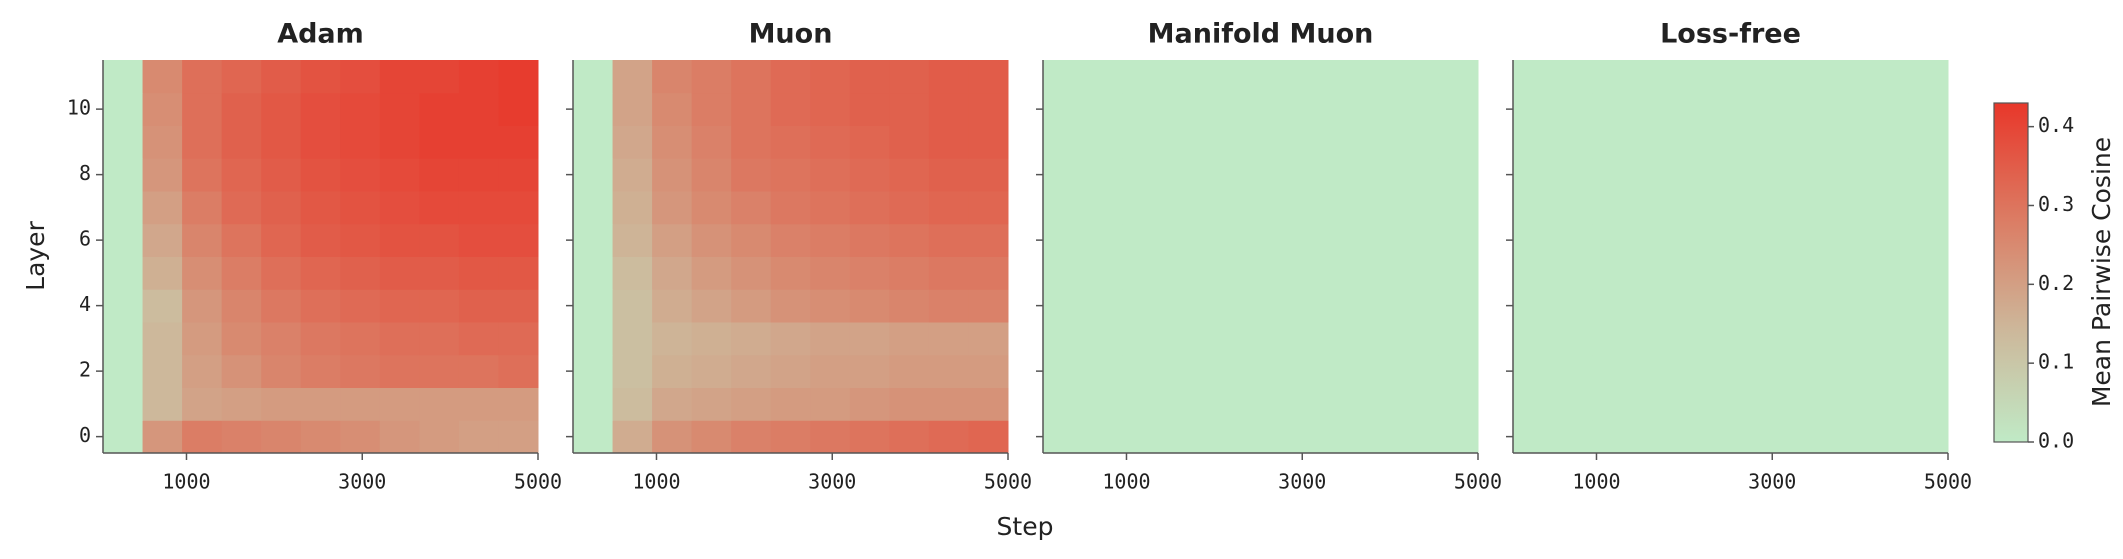  I want to click on y-tick-label: 2, so click(85, 370).